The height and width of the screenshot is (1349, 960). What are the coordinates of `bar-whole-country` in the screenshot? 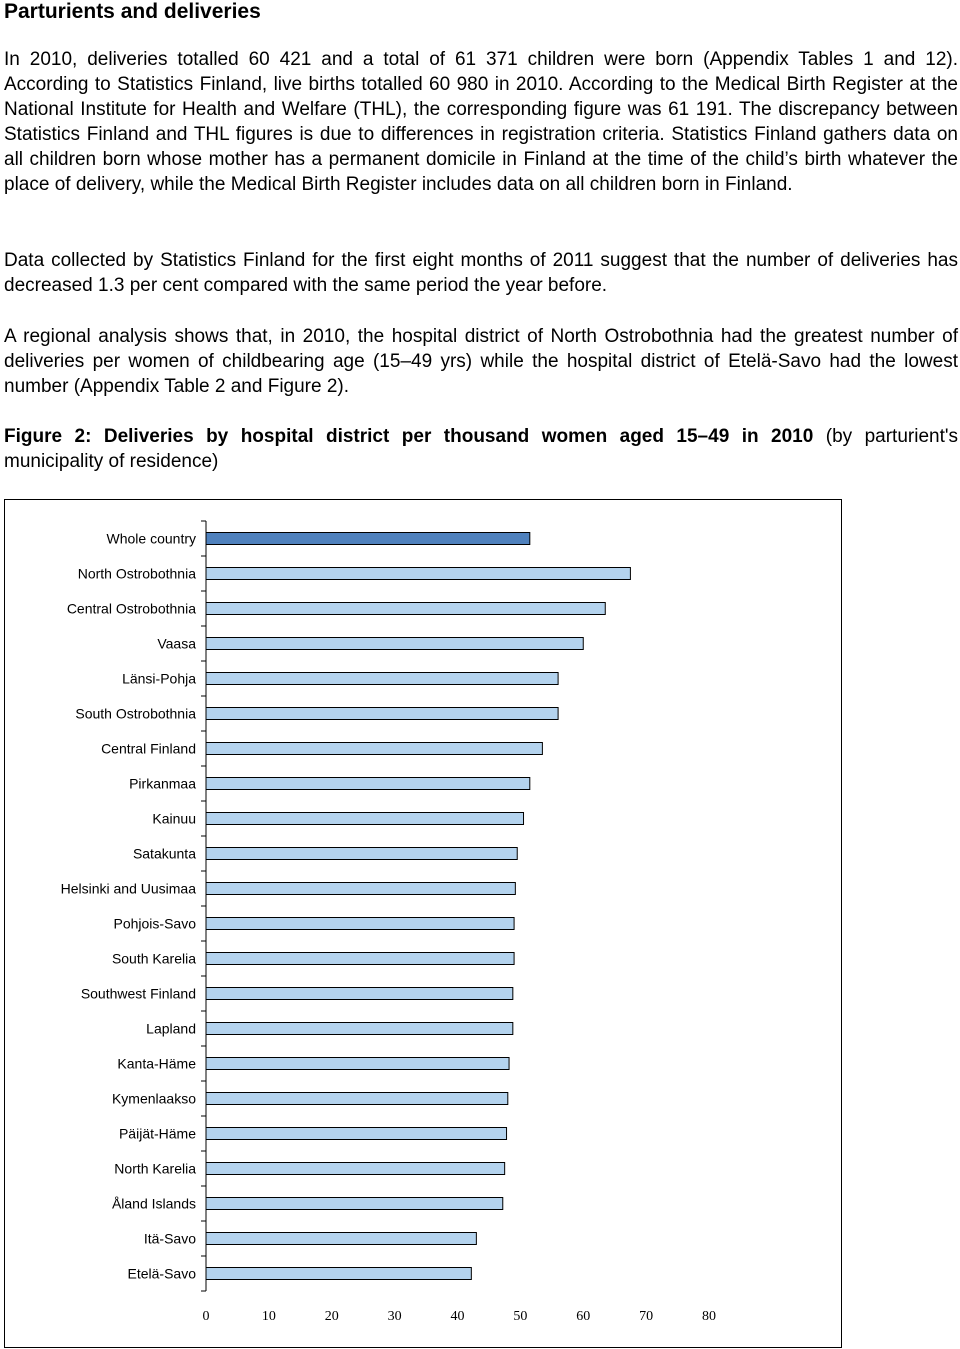 It's located at (368, 538).